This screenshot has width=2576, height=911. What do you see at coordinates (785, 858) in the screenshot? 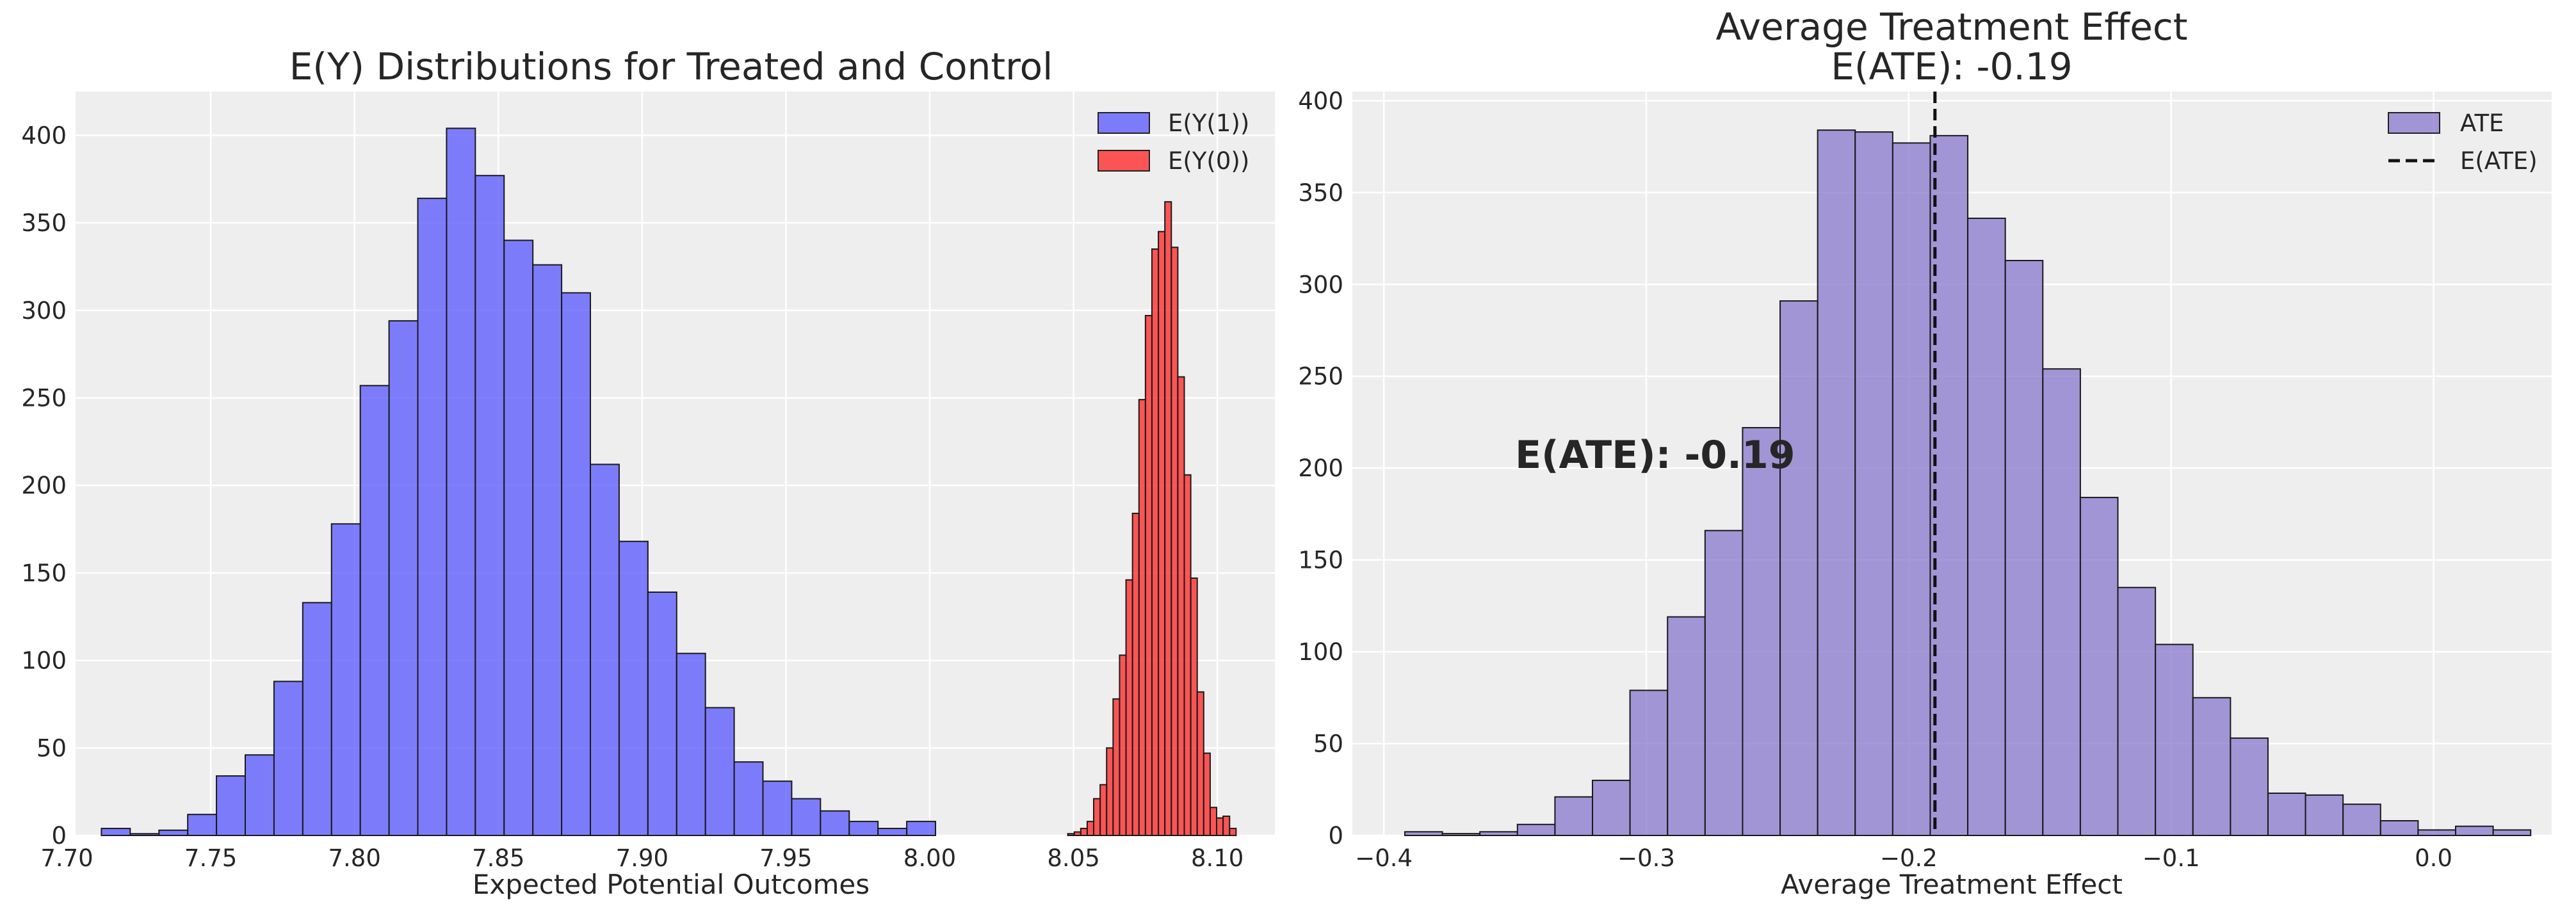
I see `left-x-tick-5: 7.95` at bounding box center [785, 858].